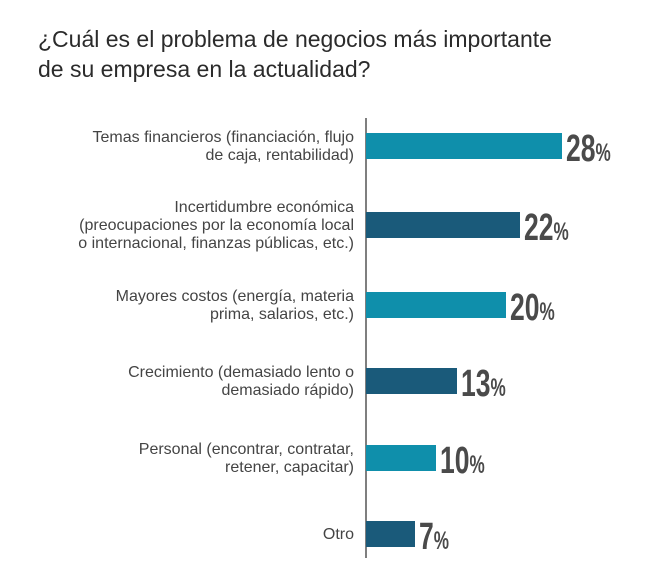  I want to click on value-label-1: 28%, so click(588, 147).